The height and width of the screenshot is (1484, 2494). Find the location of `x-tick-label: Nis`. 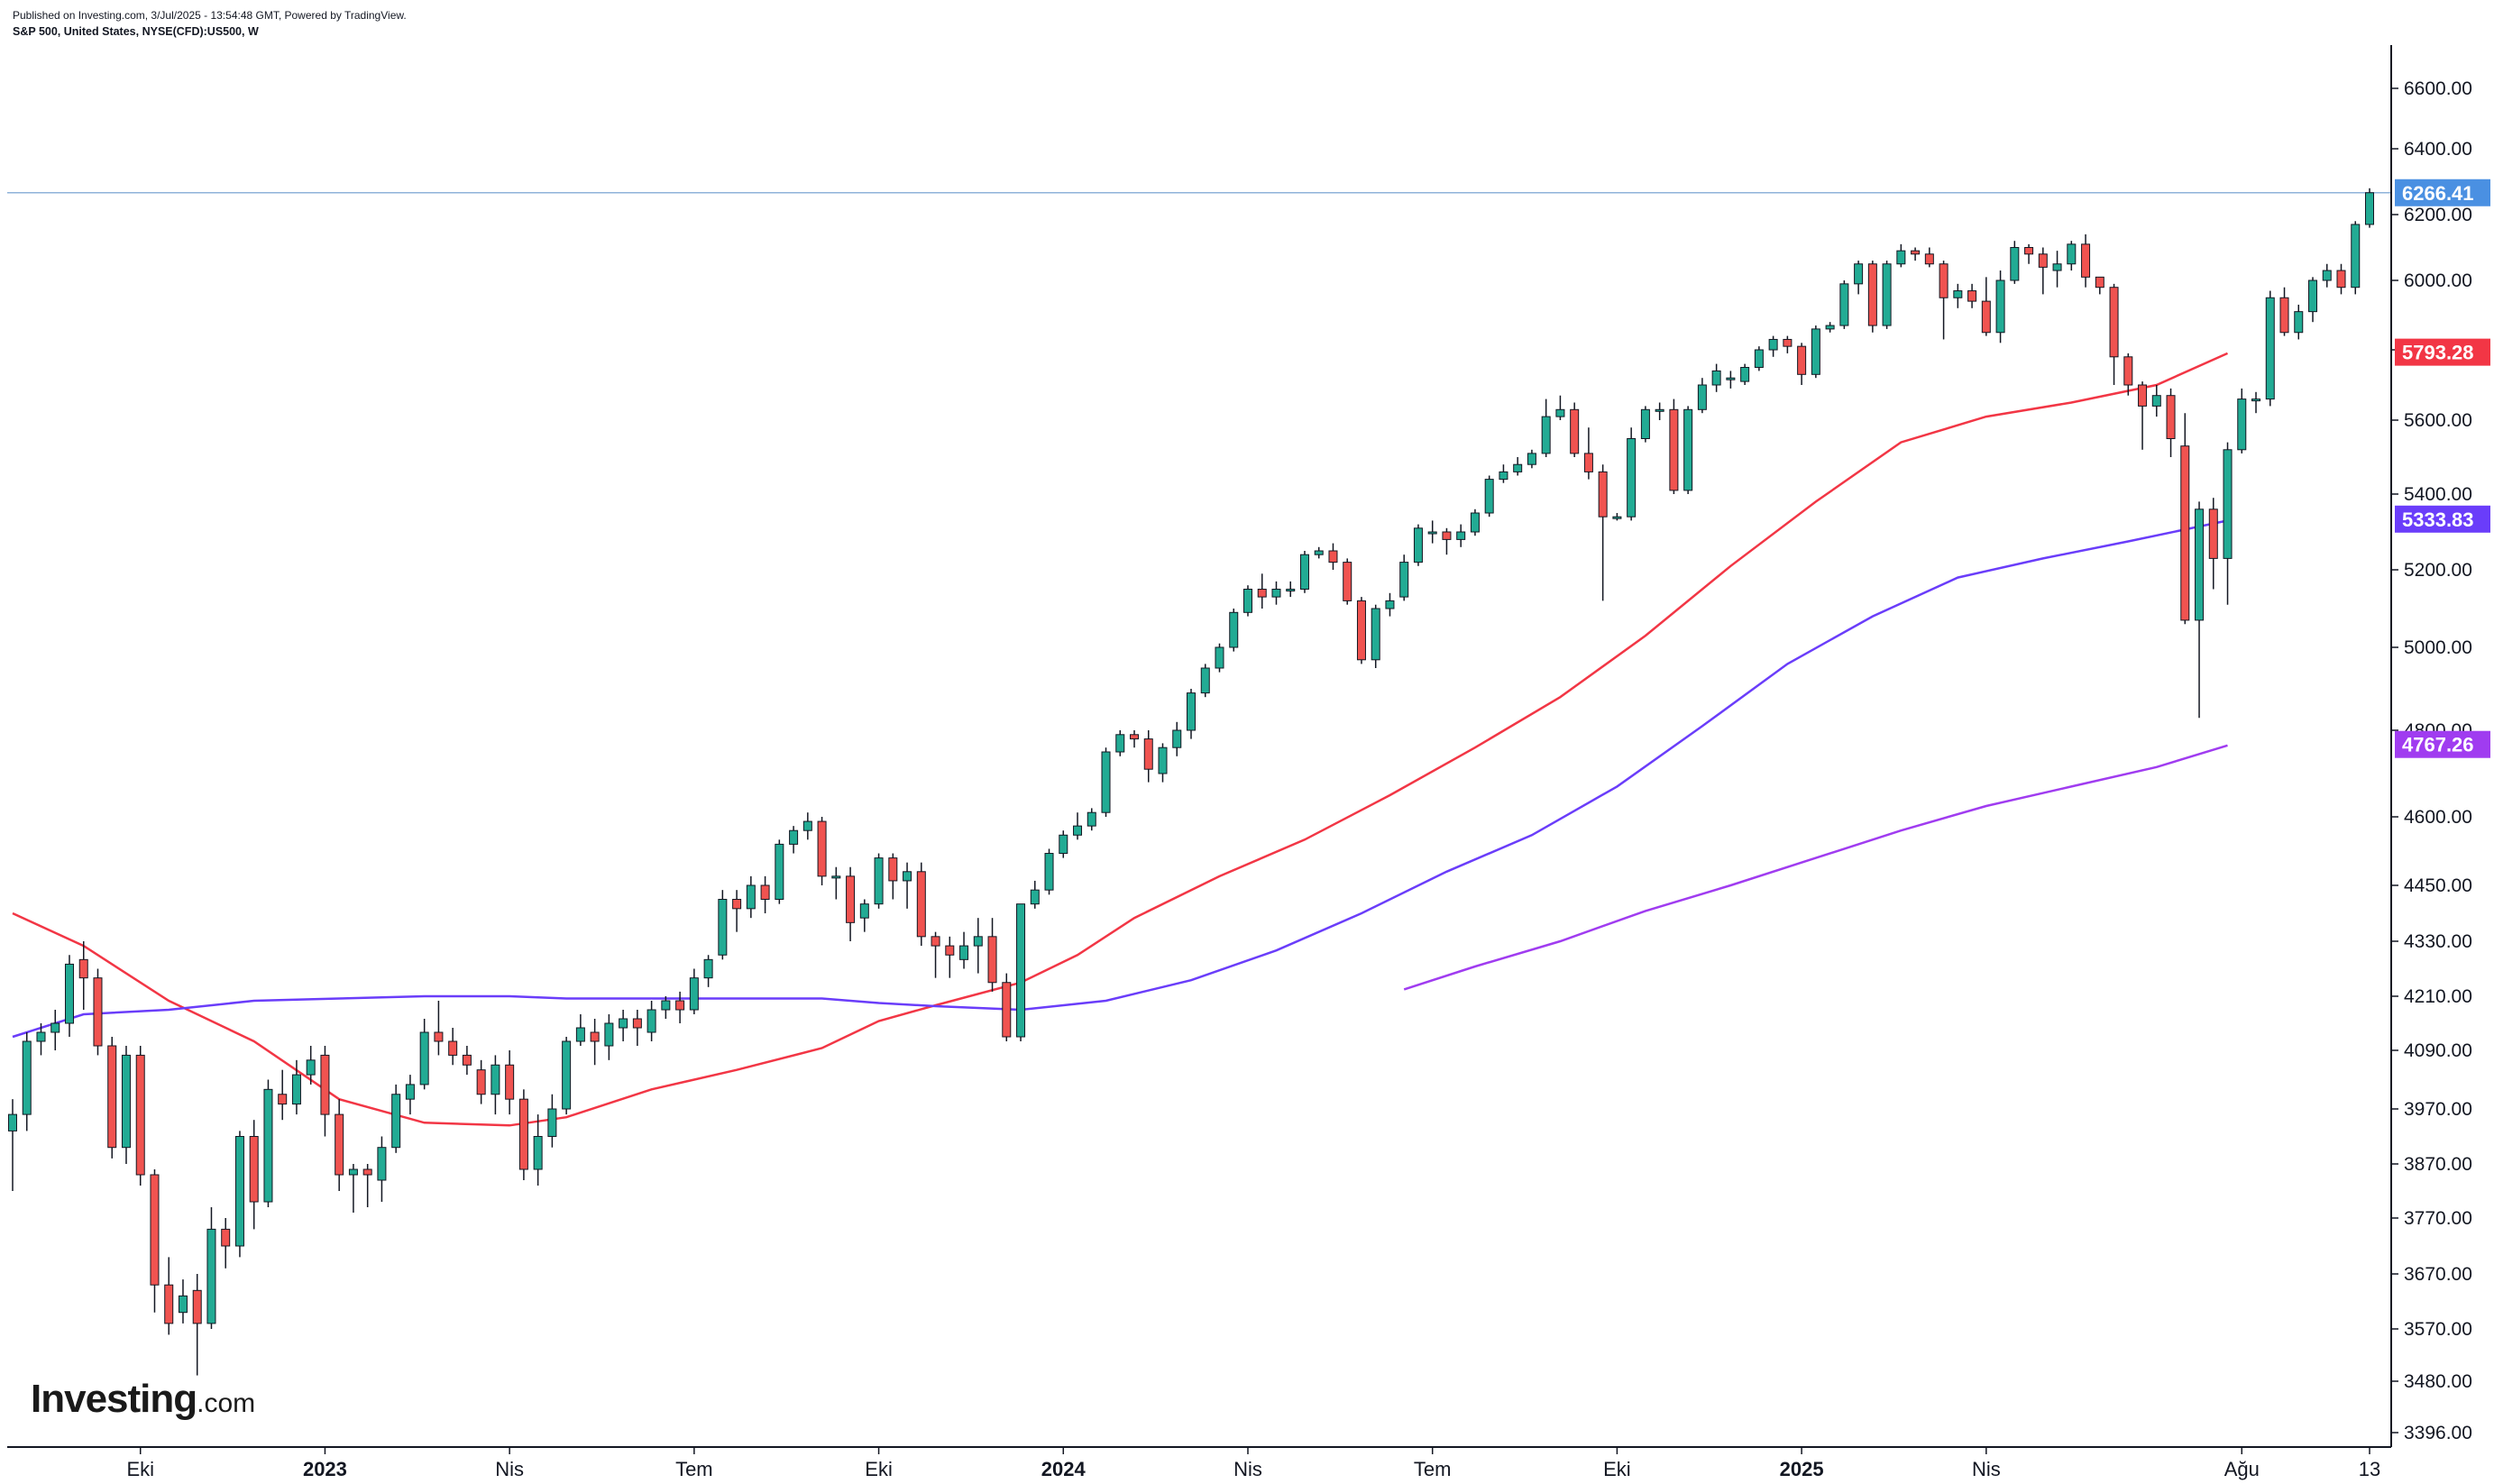

x-tick-label: Nis is located at coordinates (1987, 1469).